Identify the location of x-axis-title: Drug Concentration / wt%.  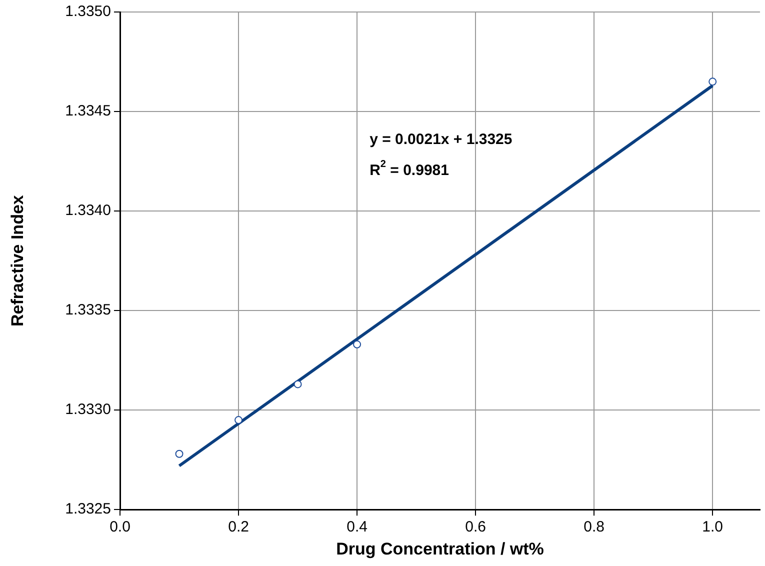
(440, 548).